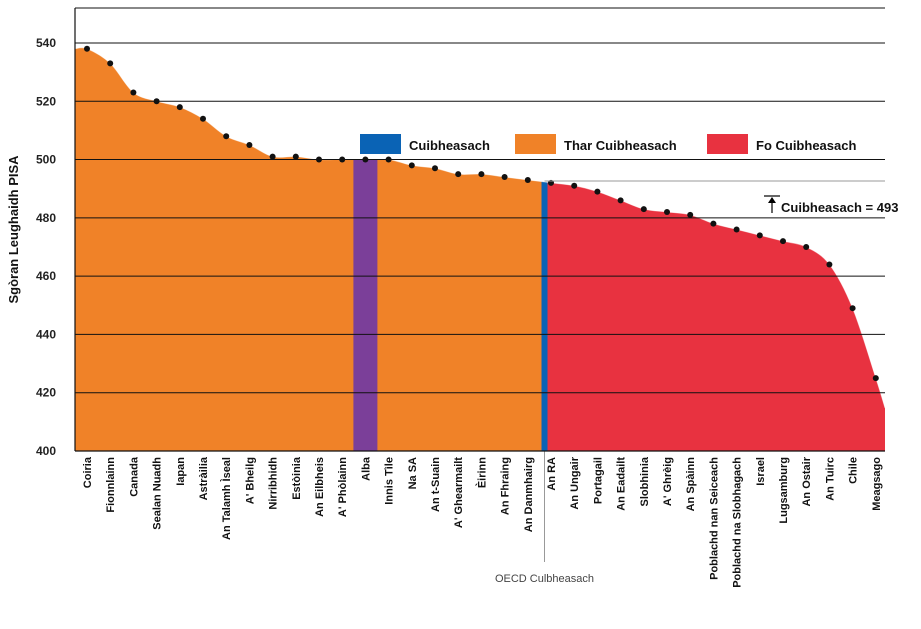 This screenshot has height=629, width=921. What do you see at coordinates (727, 144) in the screenshot?
I see `legend-swatch-below` at bounding box center [727, 144].